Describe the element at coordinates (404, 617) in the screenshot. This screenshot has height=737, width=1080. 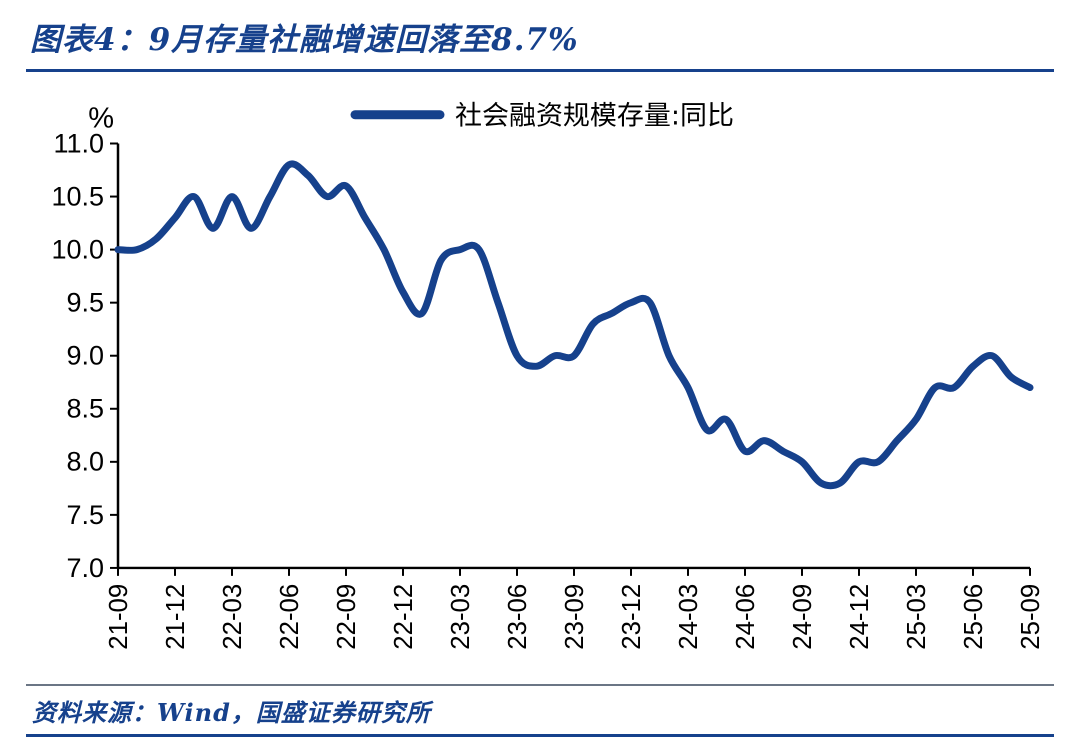
I see `x-tick-label: 22-12` at that location.